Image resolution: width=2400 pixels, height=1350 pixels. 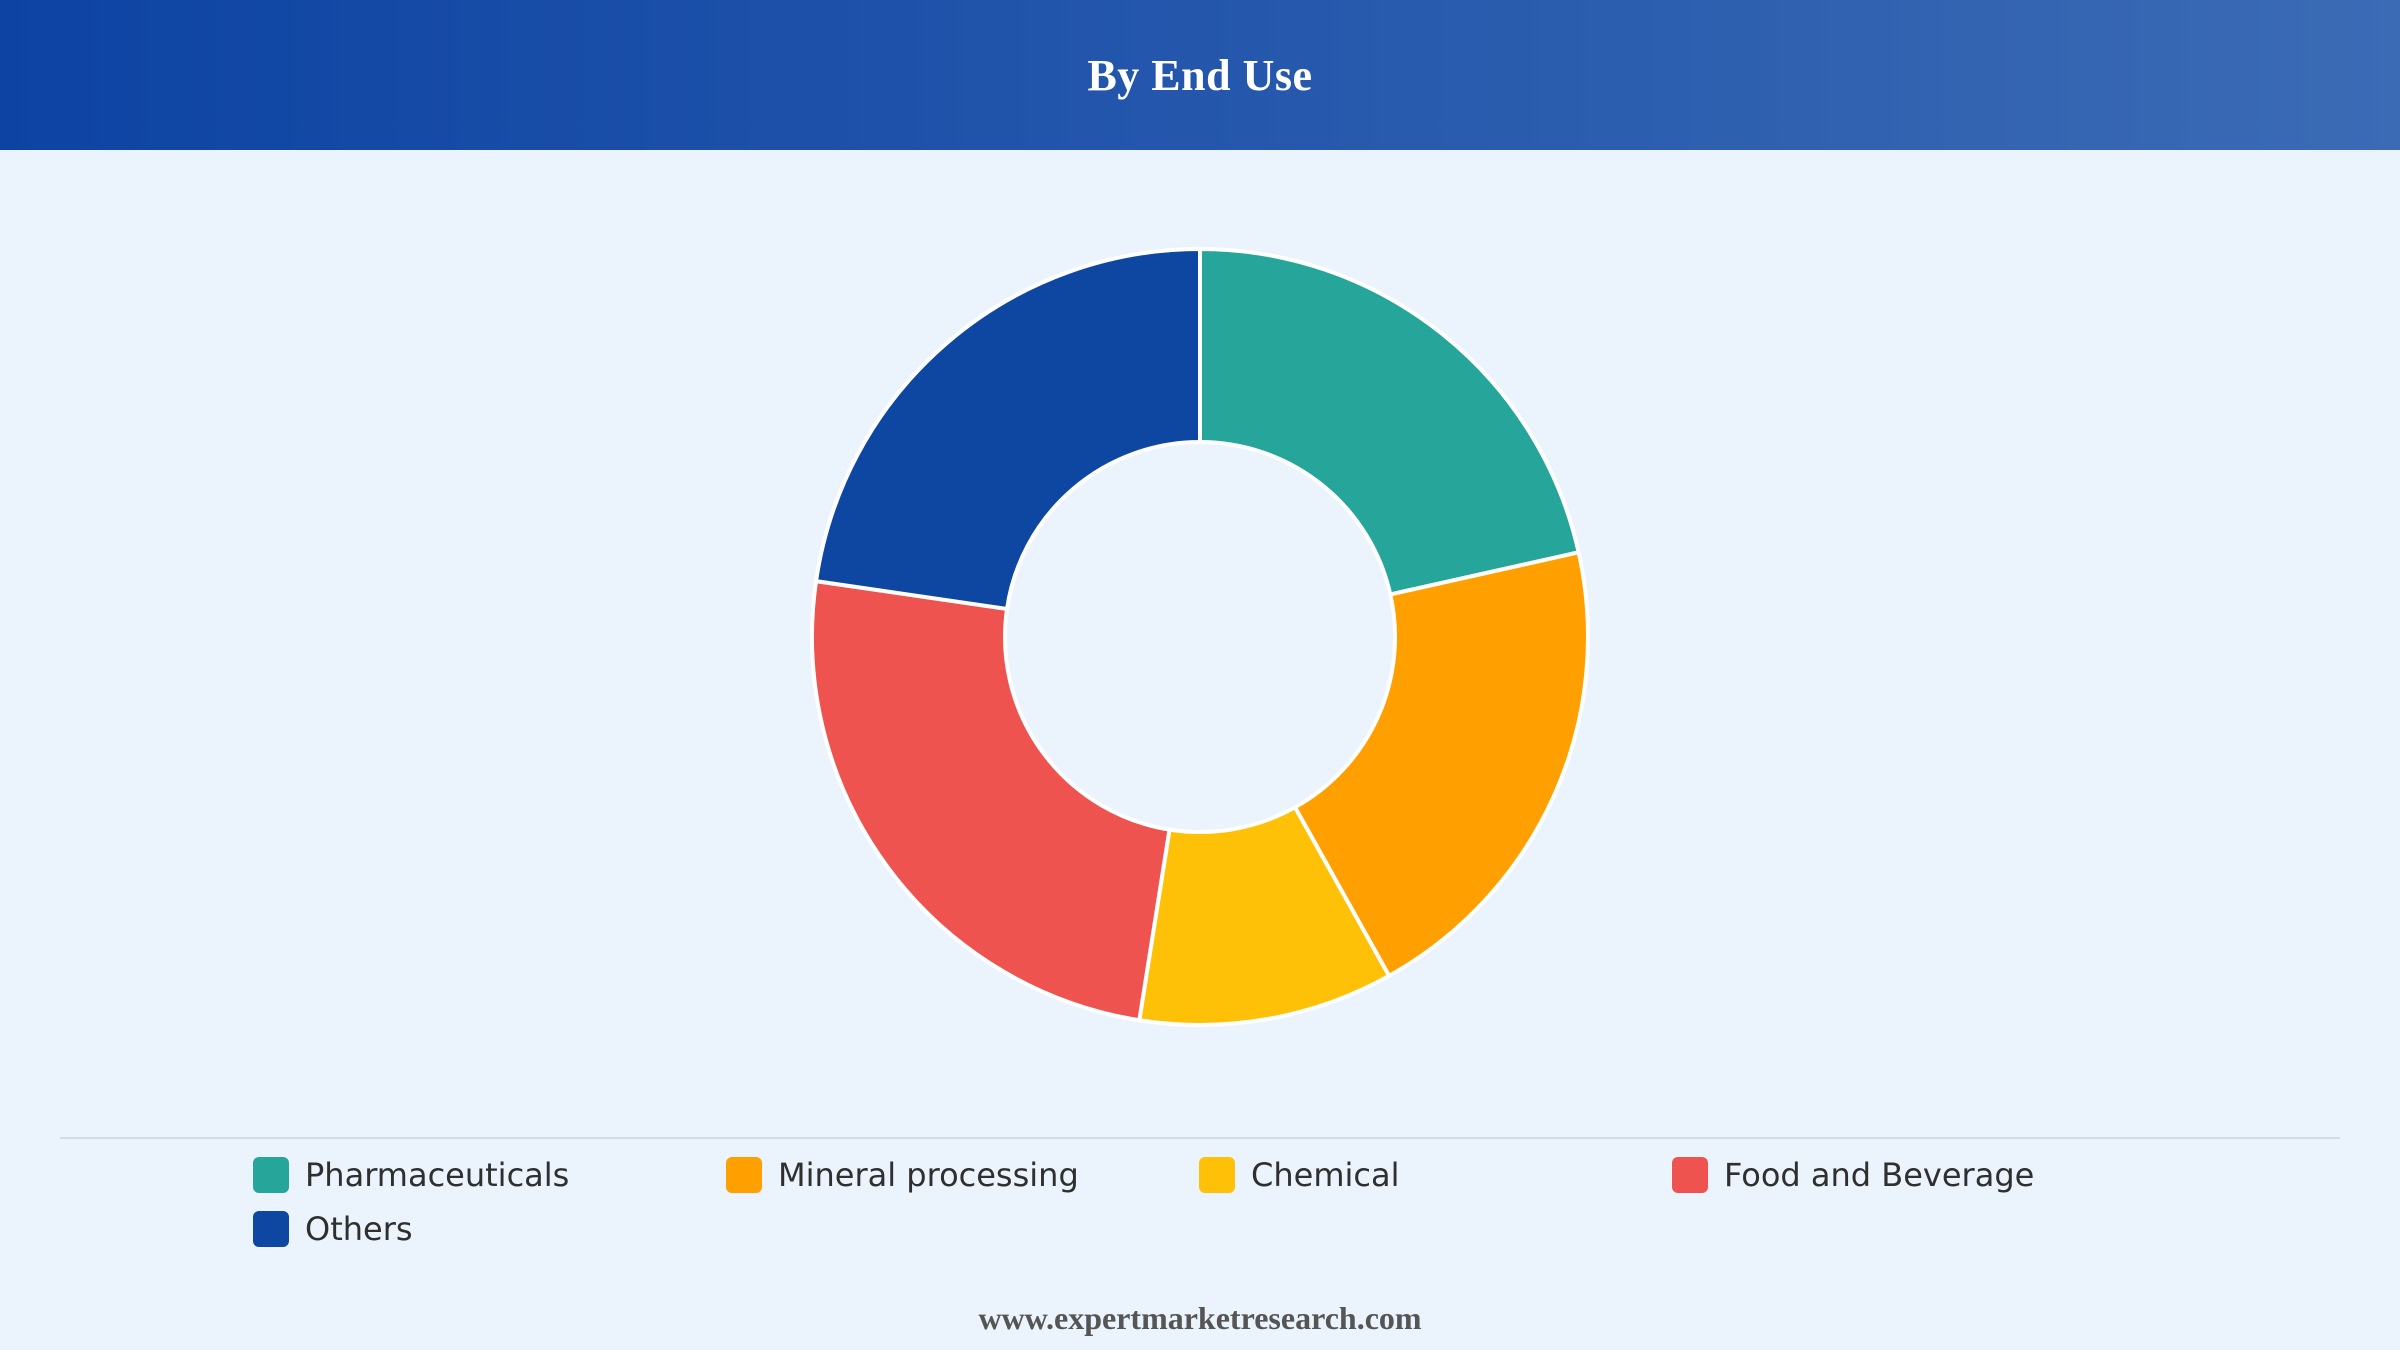 What do you see at coordinates (437, 1175) in the screenshot?
I see `legend-label-pharmaceuticals: Pharmaceuticals` at bounding box center [437, 1175].